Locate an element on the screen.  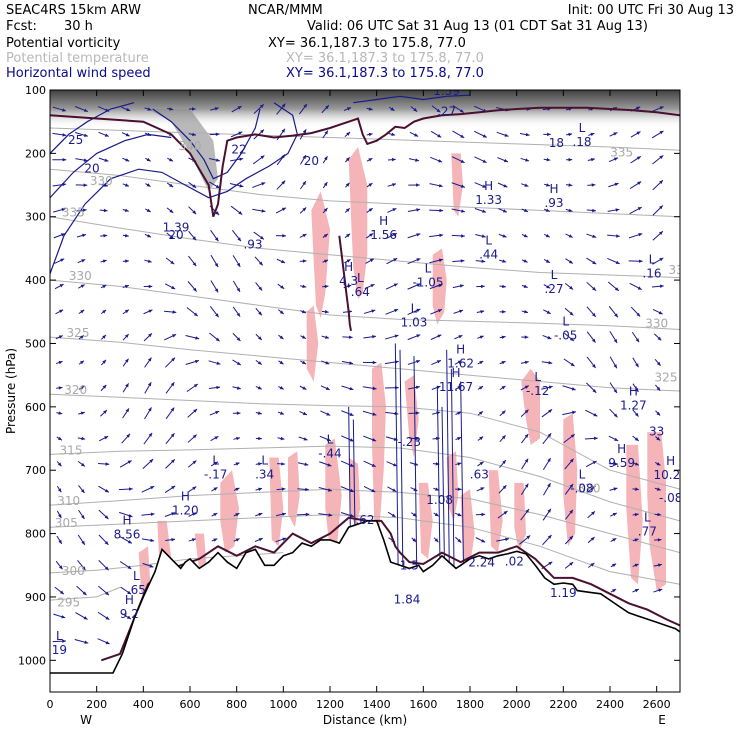
negative-pv-shading is located at coordinates (495, 511).